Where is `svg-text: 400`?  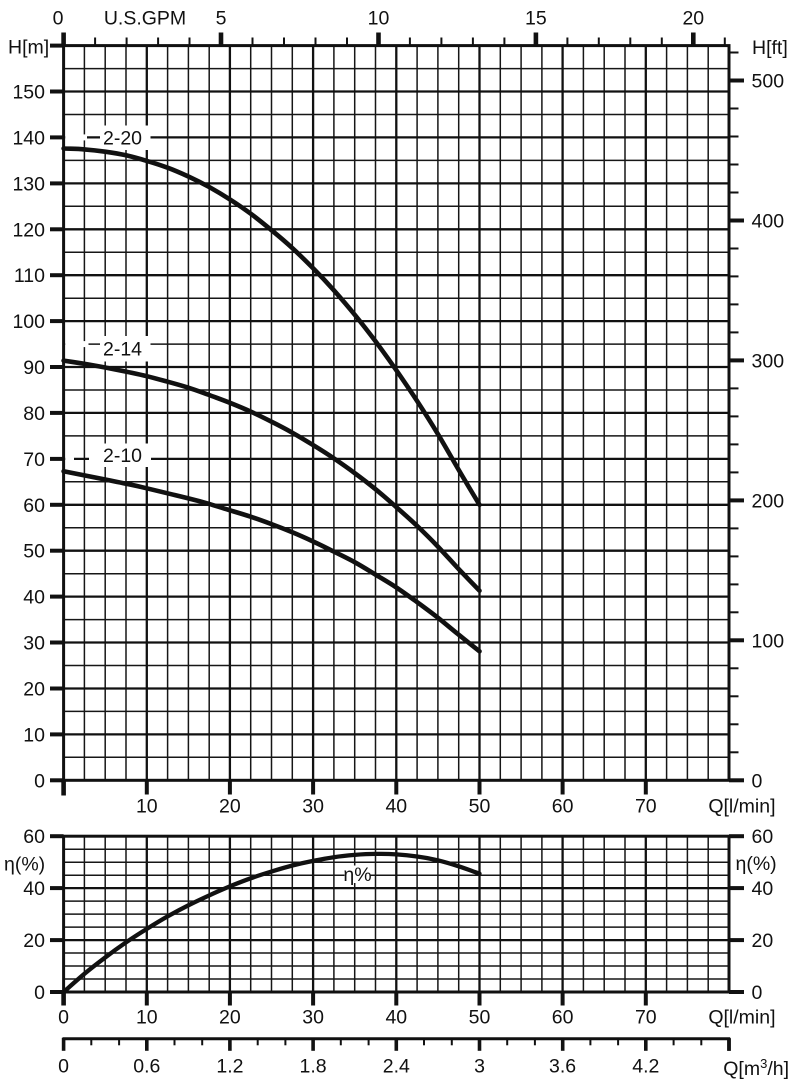
svg-text: 400 is located at coordinates (768, 222).